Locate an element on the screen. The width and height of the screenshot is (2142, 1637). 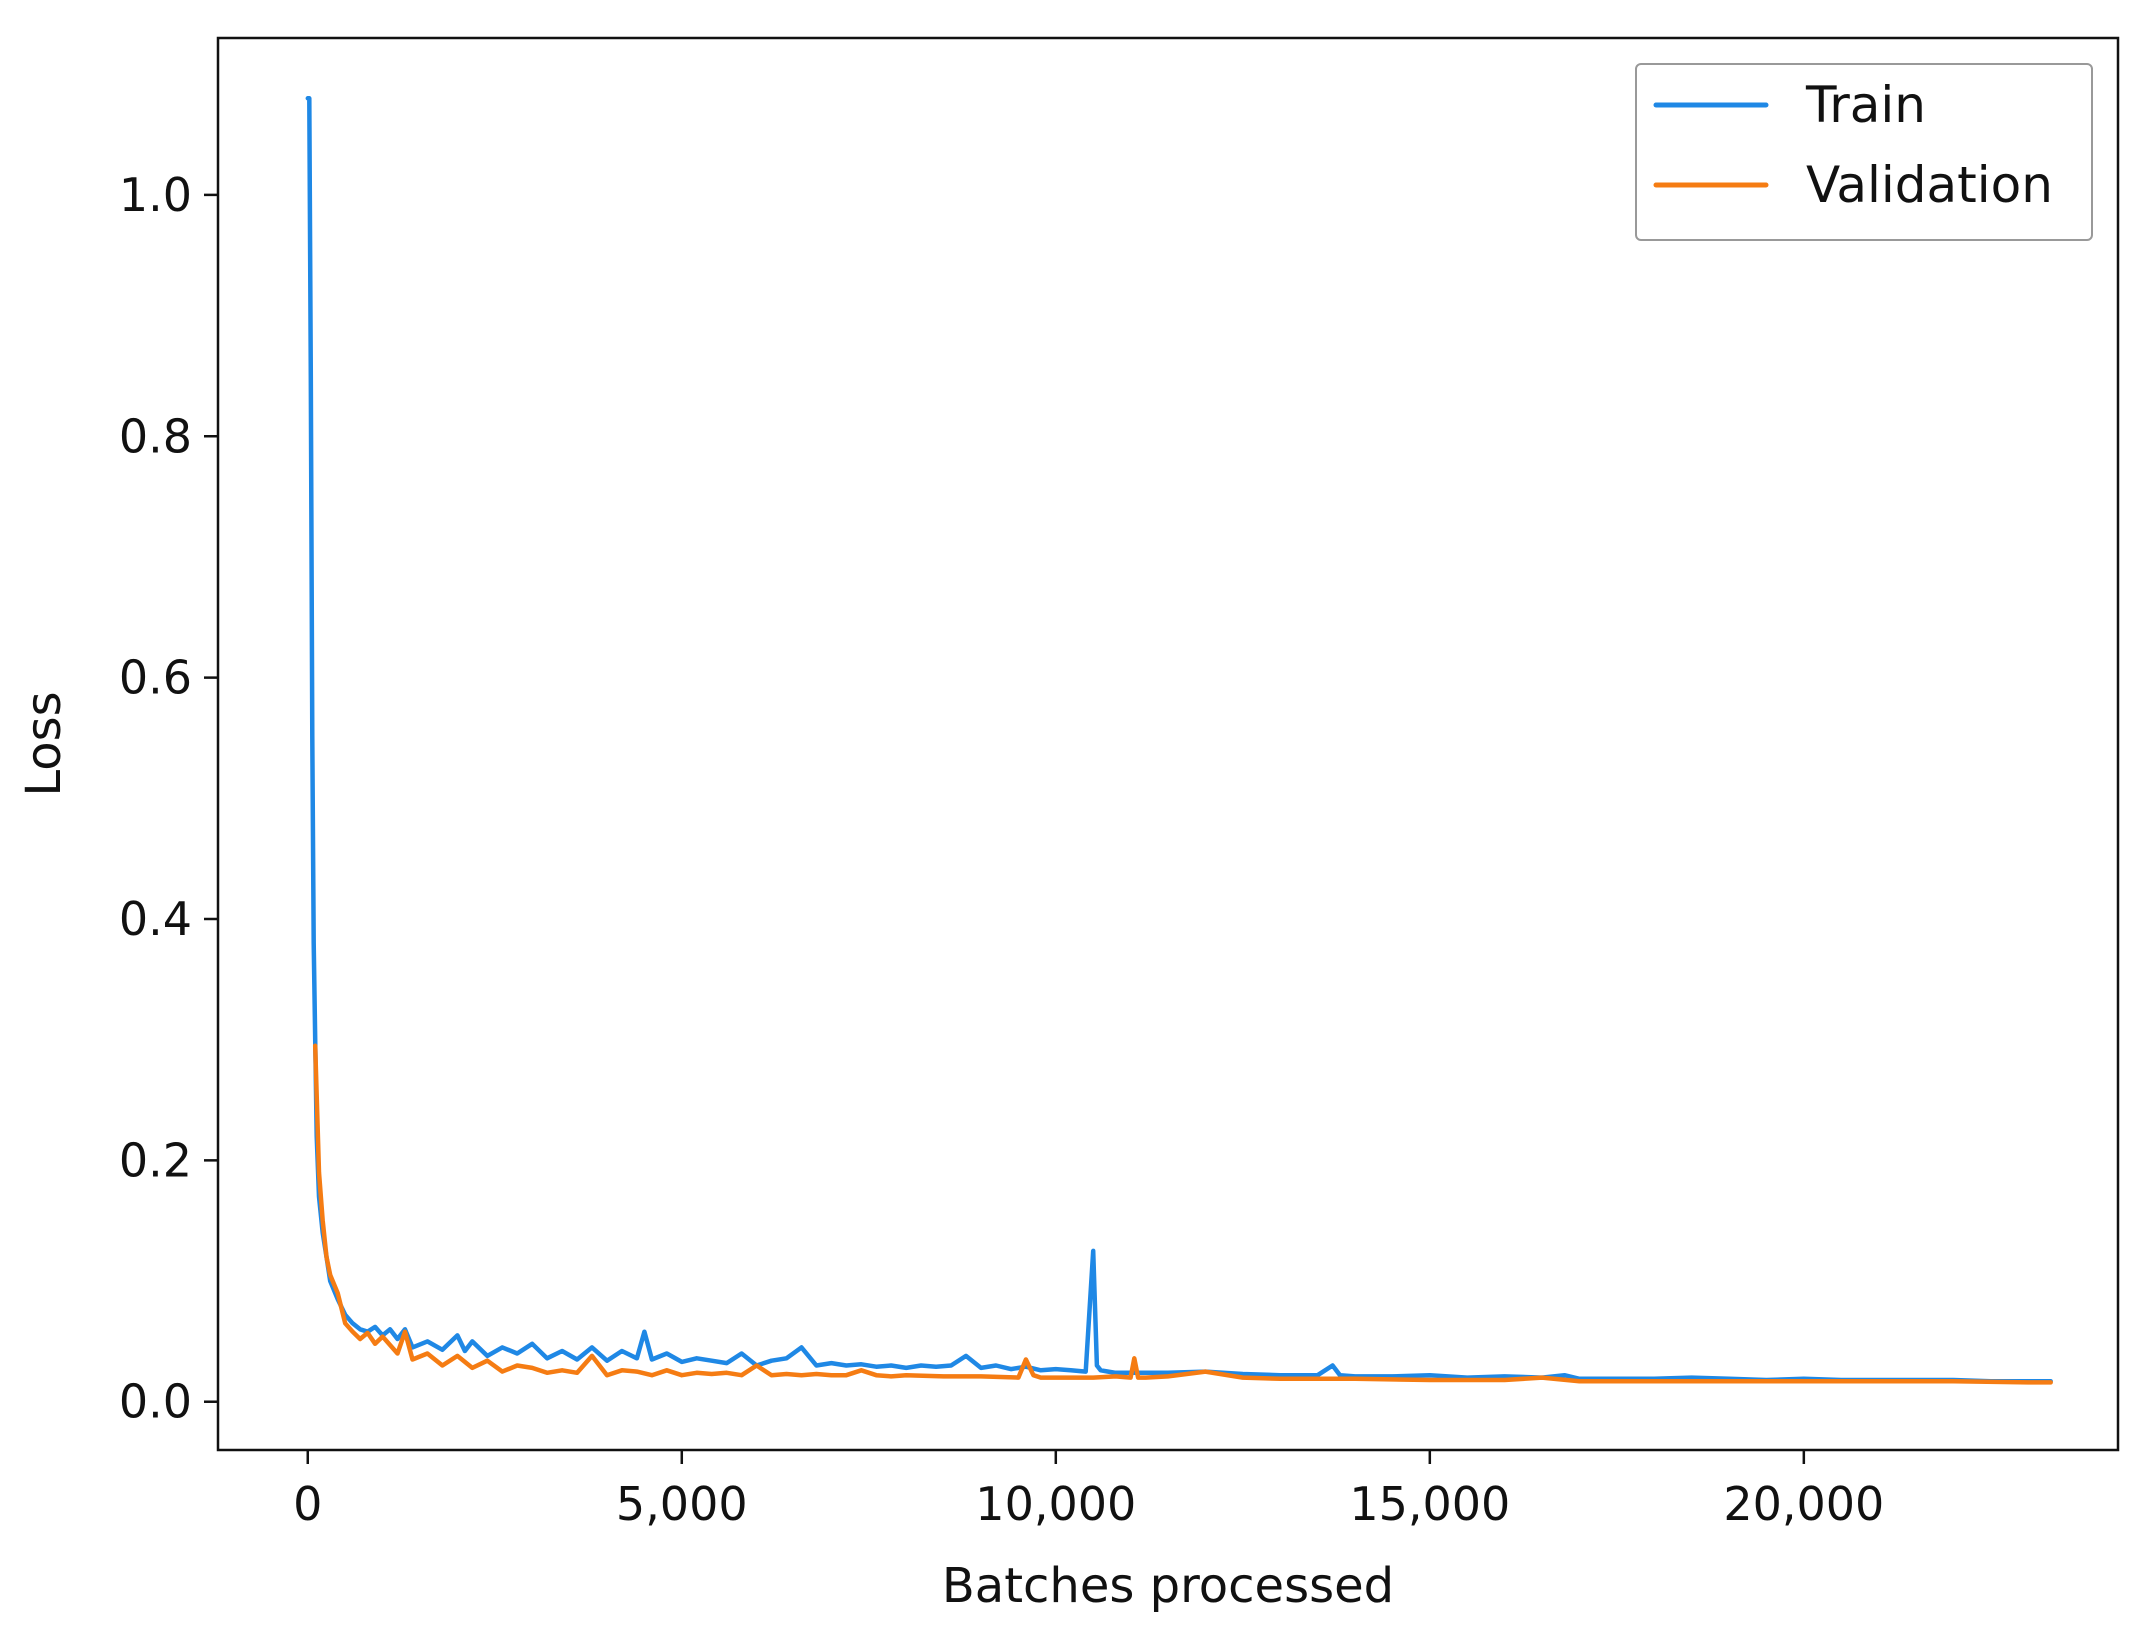
y-axis-ticks: 0.0 0.2 0.4 0.6 0.8 1.0 is located at coordinates (168, 798).